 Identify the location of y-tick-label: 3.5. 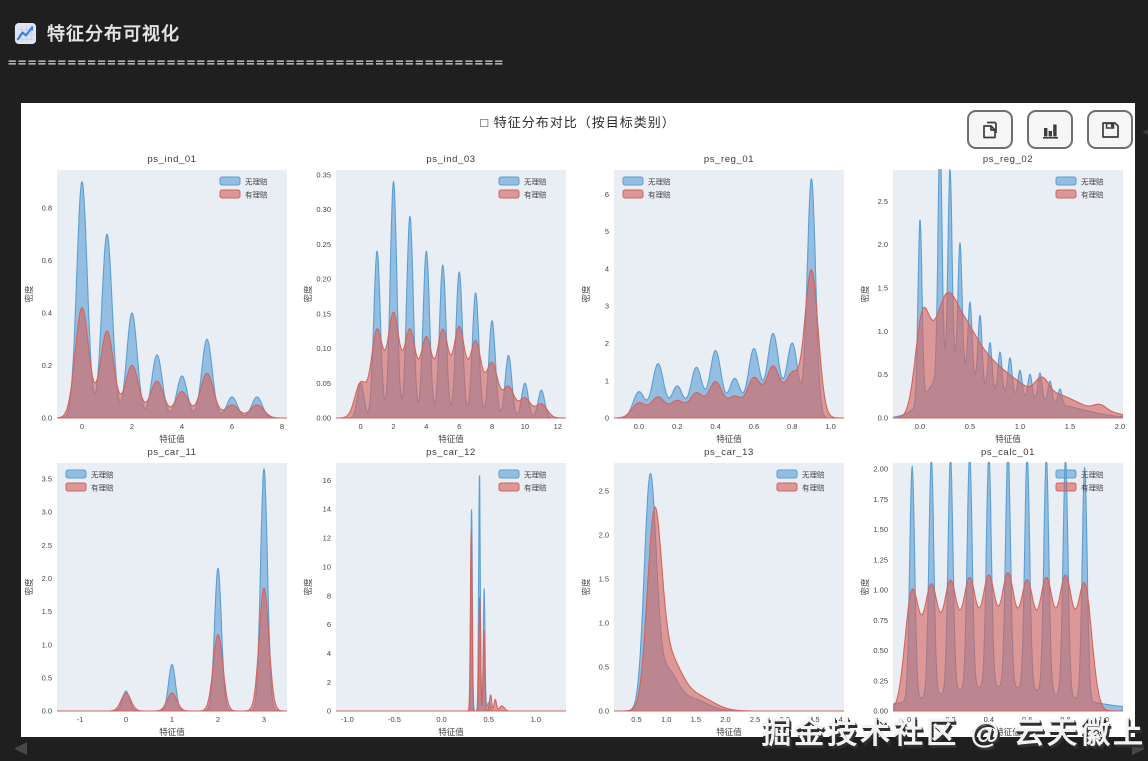
(47, 479).